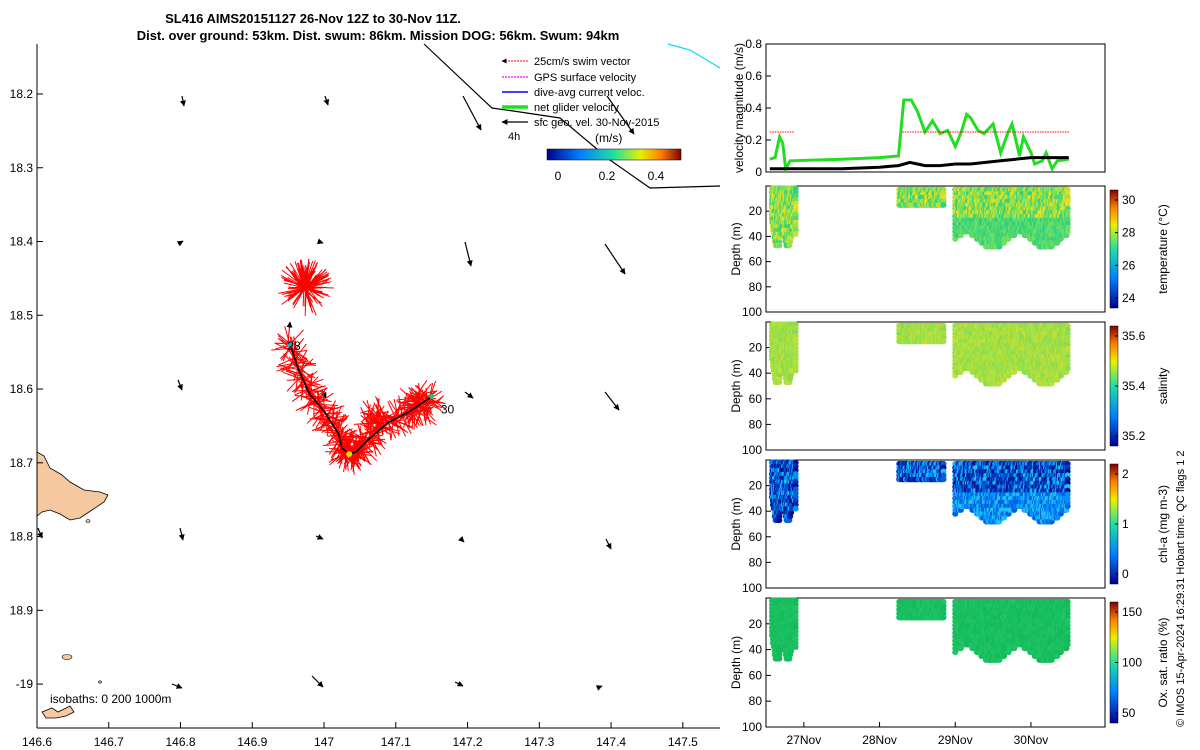 This screenshot has height=750, width=1200. What do you see at coordinates (752, 450) in the screenshot?
I see `salinity-y-tick-label: 100` at bounding box center [752, 450].